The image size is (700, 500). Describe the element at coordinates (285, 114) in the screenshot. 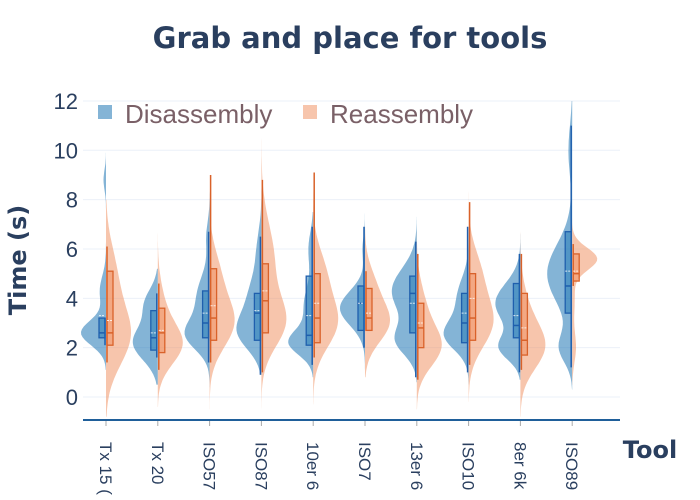

I see `legend: Disassembly Reassembly` at that location.